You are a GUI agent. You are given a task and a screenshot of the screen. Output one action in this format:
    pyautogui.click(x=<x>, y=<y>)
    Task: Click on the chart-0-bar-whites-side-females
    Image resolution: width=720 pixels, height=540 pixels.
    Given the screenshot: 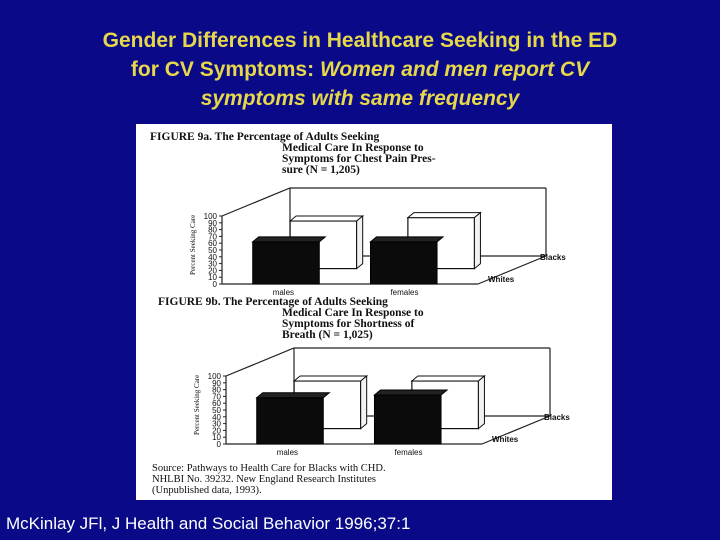 What is the action you would take?
    pyautogui.click(x=477, y=240)
    